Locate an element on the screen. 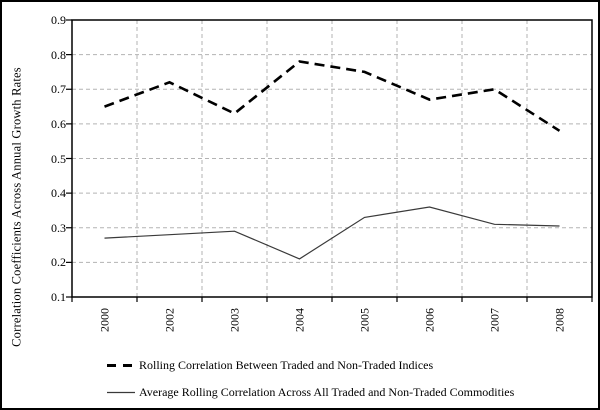 This screenshot has width=600, height=410. y-tick-label: 0.6 is located at coordinates (58, 123).